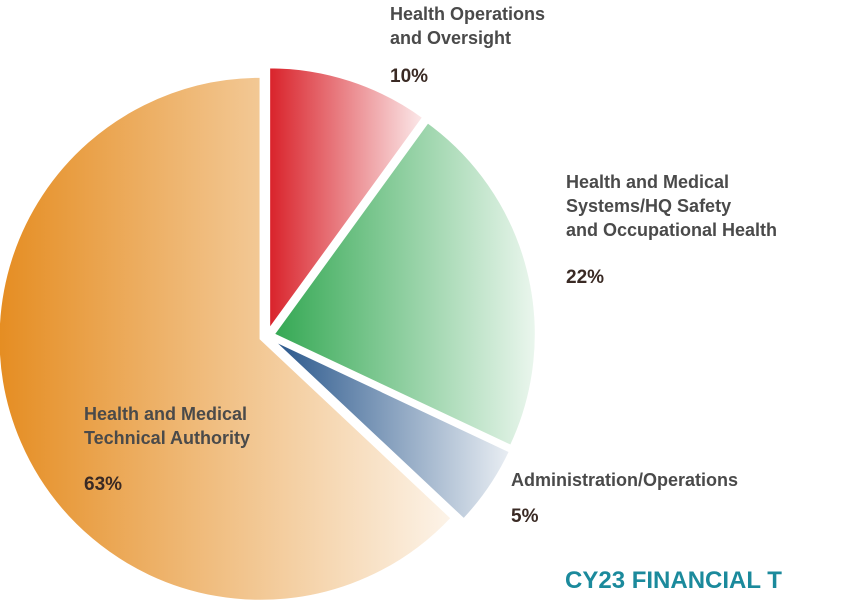 Image resolution: width=847 pixels, height=600 pixels. Describe the element at coordinates (585, 277) in the screenshot. I see `slice-value-label: 22%` at that location.